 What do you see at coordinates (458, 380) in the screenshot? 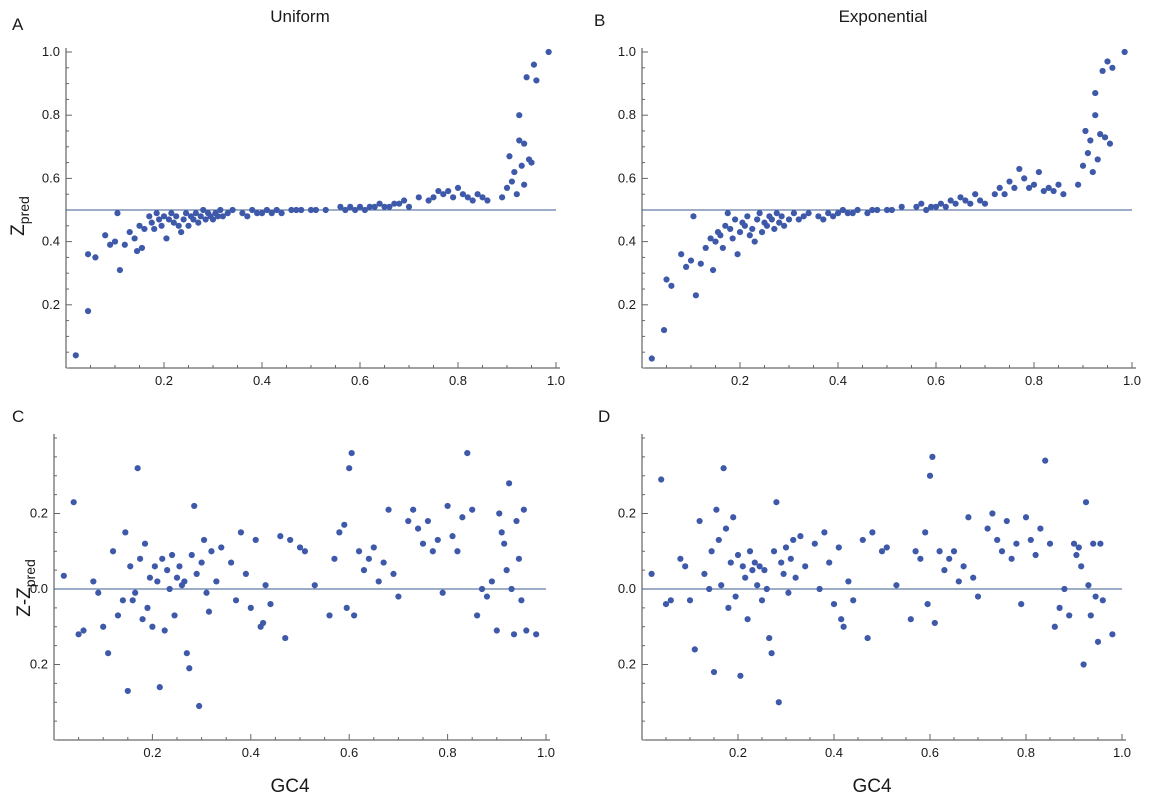
I see `x-tick-label: 0.8` at bounding box center [458, 380].